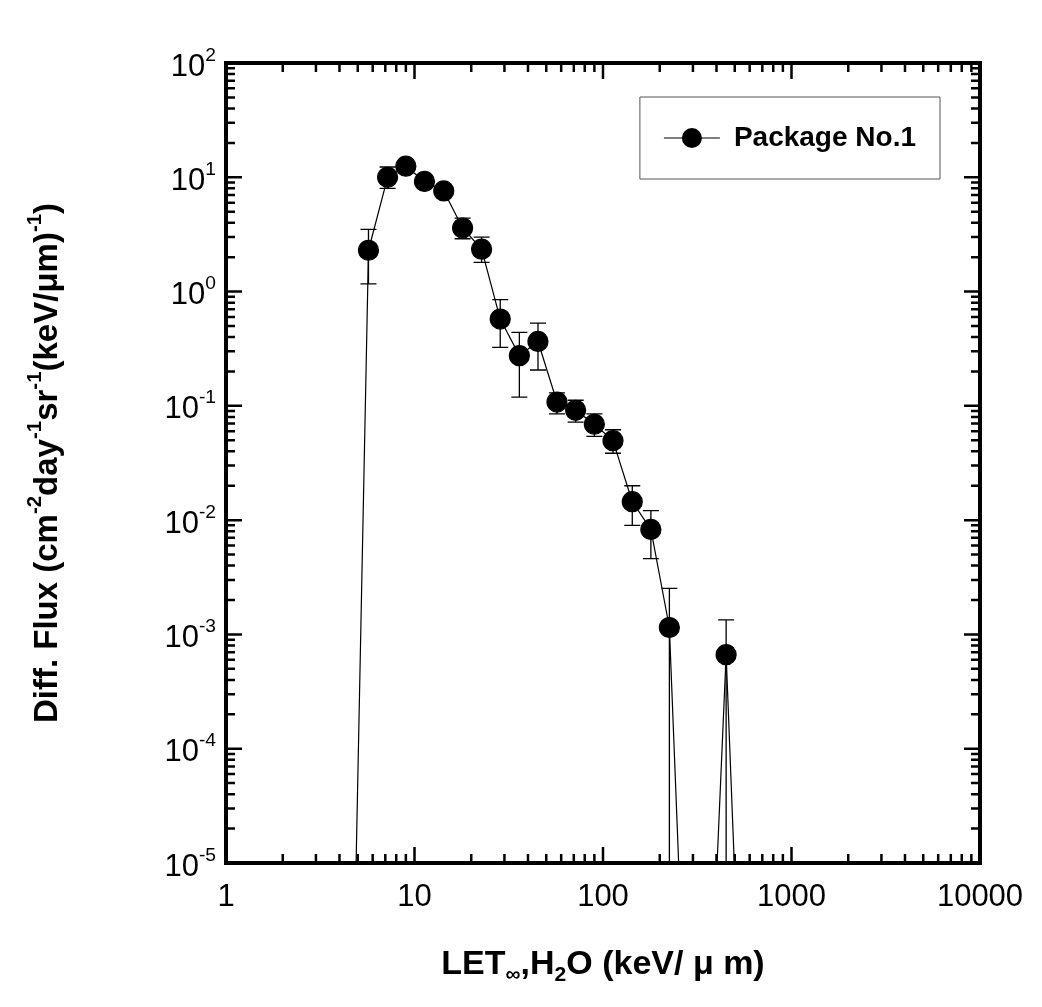 The height and width of the screenshot is (1007, 1042). What do you see at coordinates (603, 895) in the screenshot?
I see `x-tick-label: 100` at bounding box center [603, 895].